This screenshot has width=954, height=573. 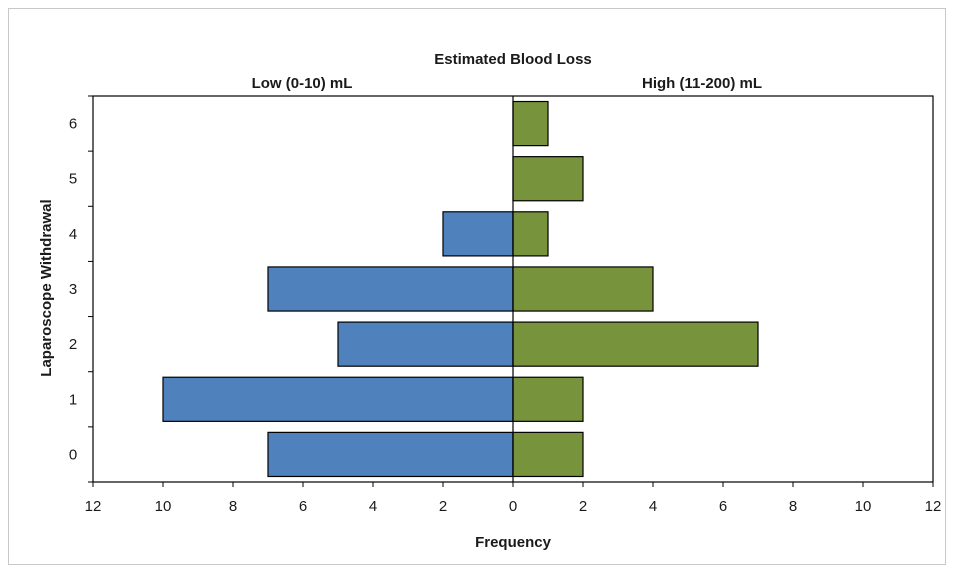 What do you see at coordinates (73, 179) in the screenshot?
I see `y-tick-label: 5` at bounding box center [73, 179].